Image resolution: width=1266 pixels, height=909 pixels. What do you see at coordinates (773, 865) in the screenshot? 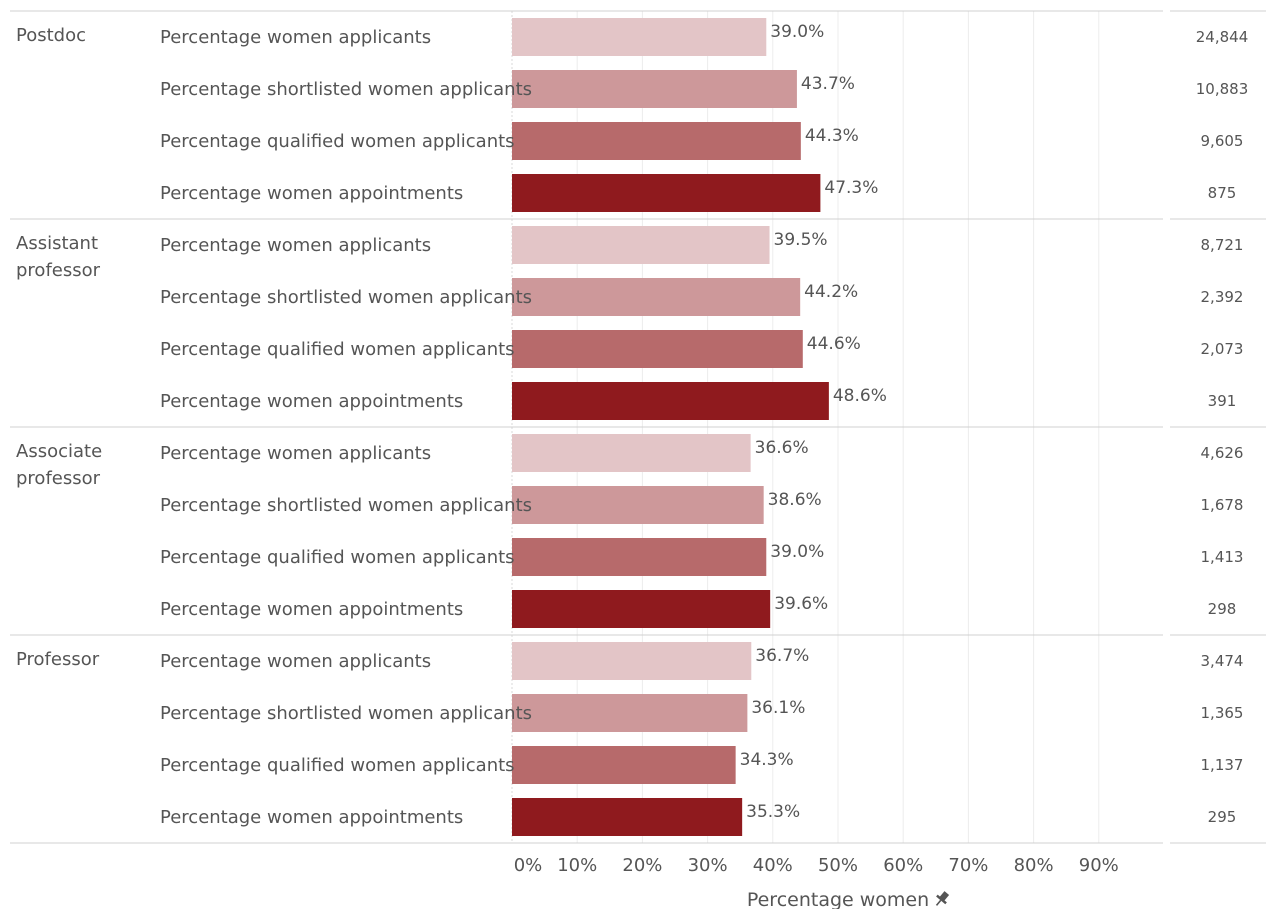
I see `x-tick-label: 40%` at bounding box center [773, 865].